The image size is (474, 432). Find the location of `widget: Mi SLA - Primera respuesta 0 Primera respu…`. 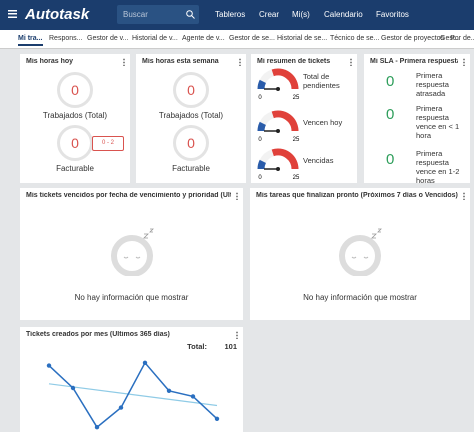

widget: Mi SLA - Primera respuesta 0 Primera respu… is located at coordinates (417, 119).